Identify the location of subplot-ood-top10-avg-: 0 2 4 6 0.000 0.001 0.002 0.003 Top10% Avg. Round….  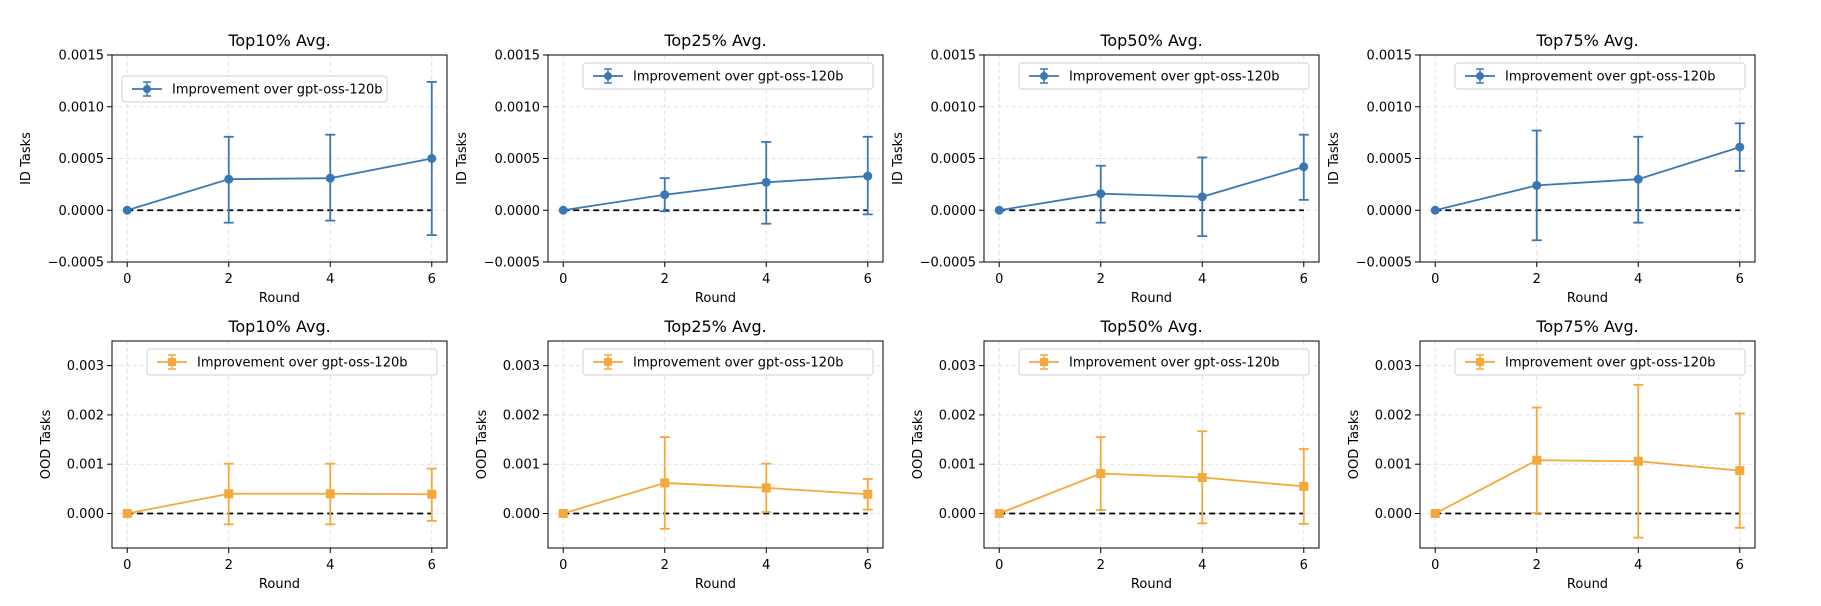
(243, 454).